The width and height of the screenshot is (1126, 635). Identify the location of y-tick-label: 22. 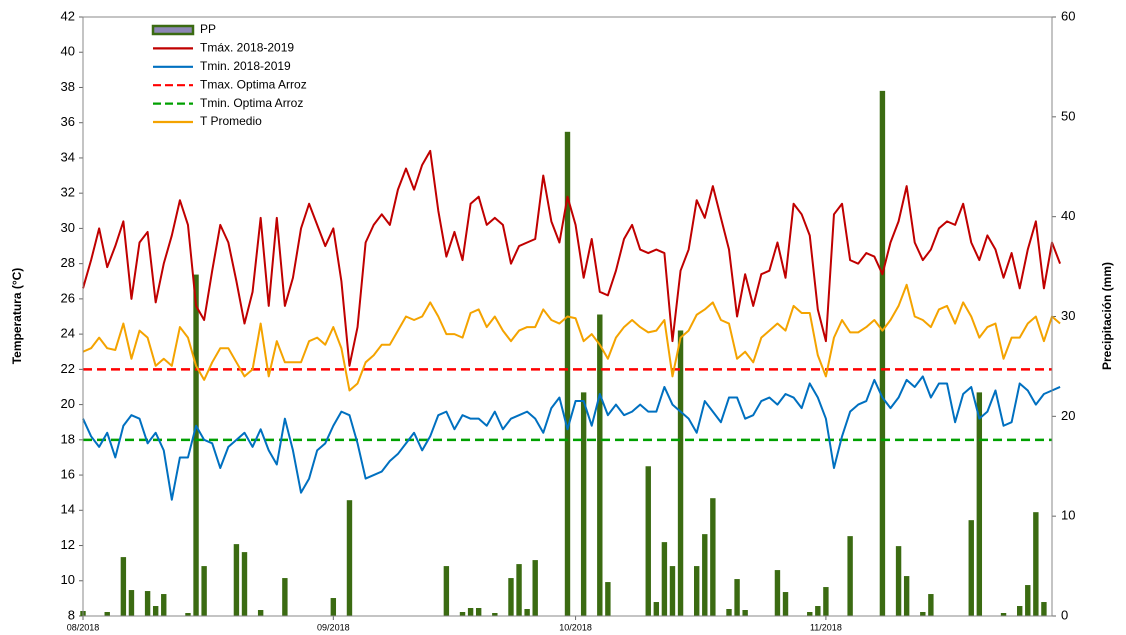
(68, 368).